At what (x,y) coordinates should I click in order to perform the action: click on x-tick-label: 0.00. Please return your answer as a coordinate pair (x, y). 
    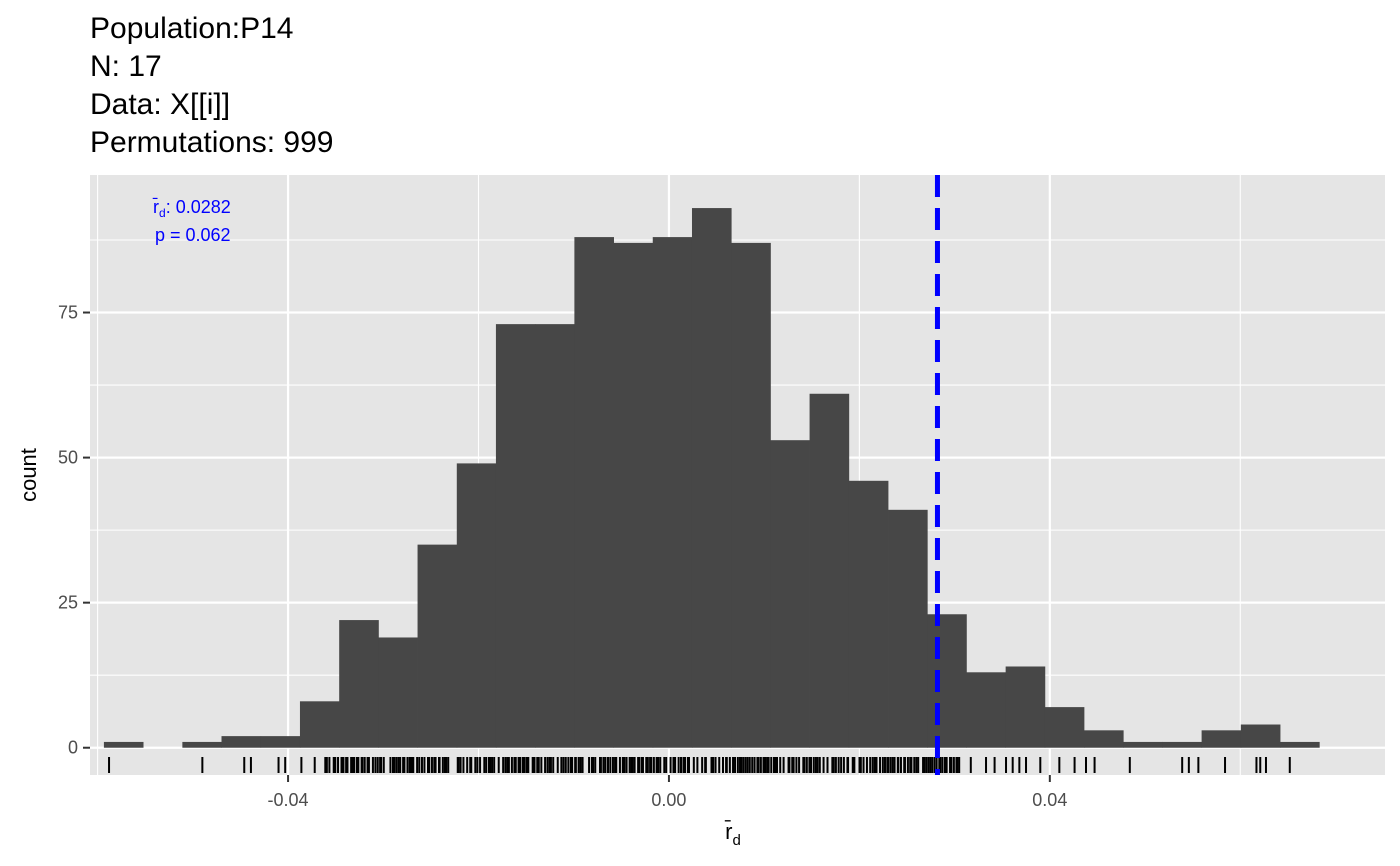
    Looking at the image, I should click on (668, 800).